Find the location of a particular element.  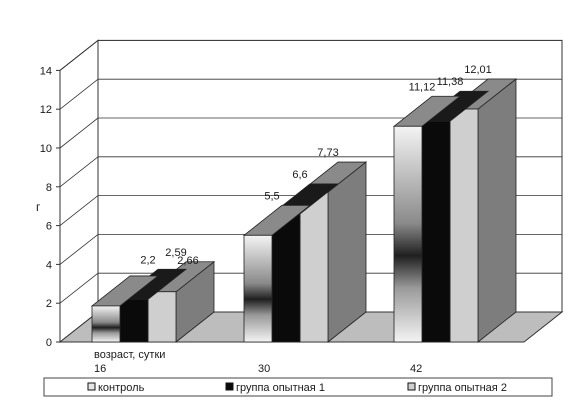

legend-label: контроль is located at coordinates (121, 388).